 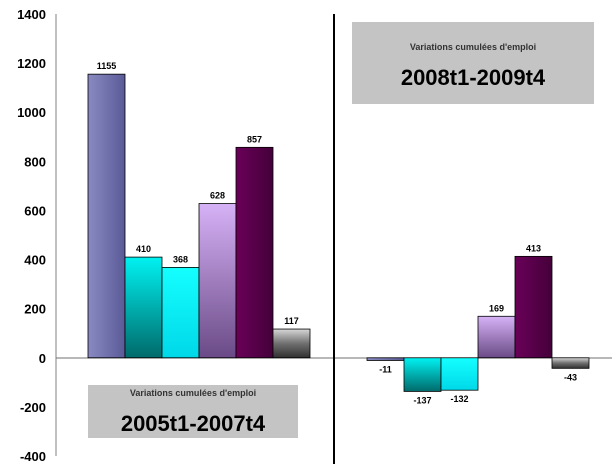 I want to click on data-label: 368, so click(x=180, y=259).